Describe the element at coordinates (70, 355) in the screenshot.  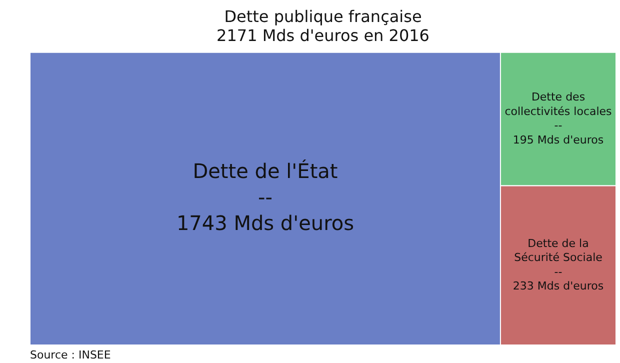
I see `source-note: Source : INSEE` at that location.